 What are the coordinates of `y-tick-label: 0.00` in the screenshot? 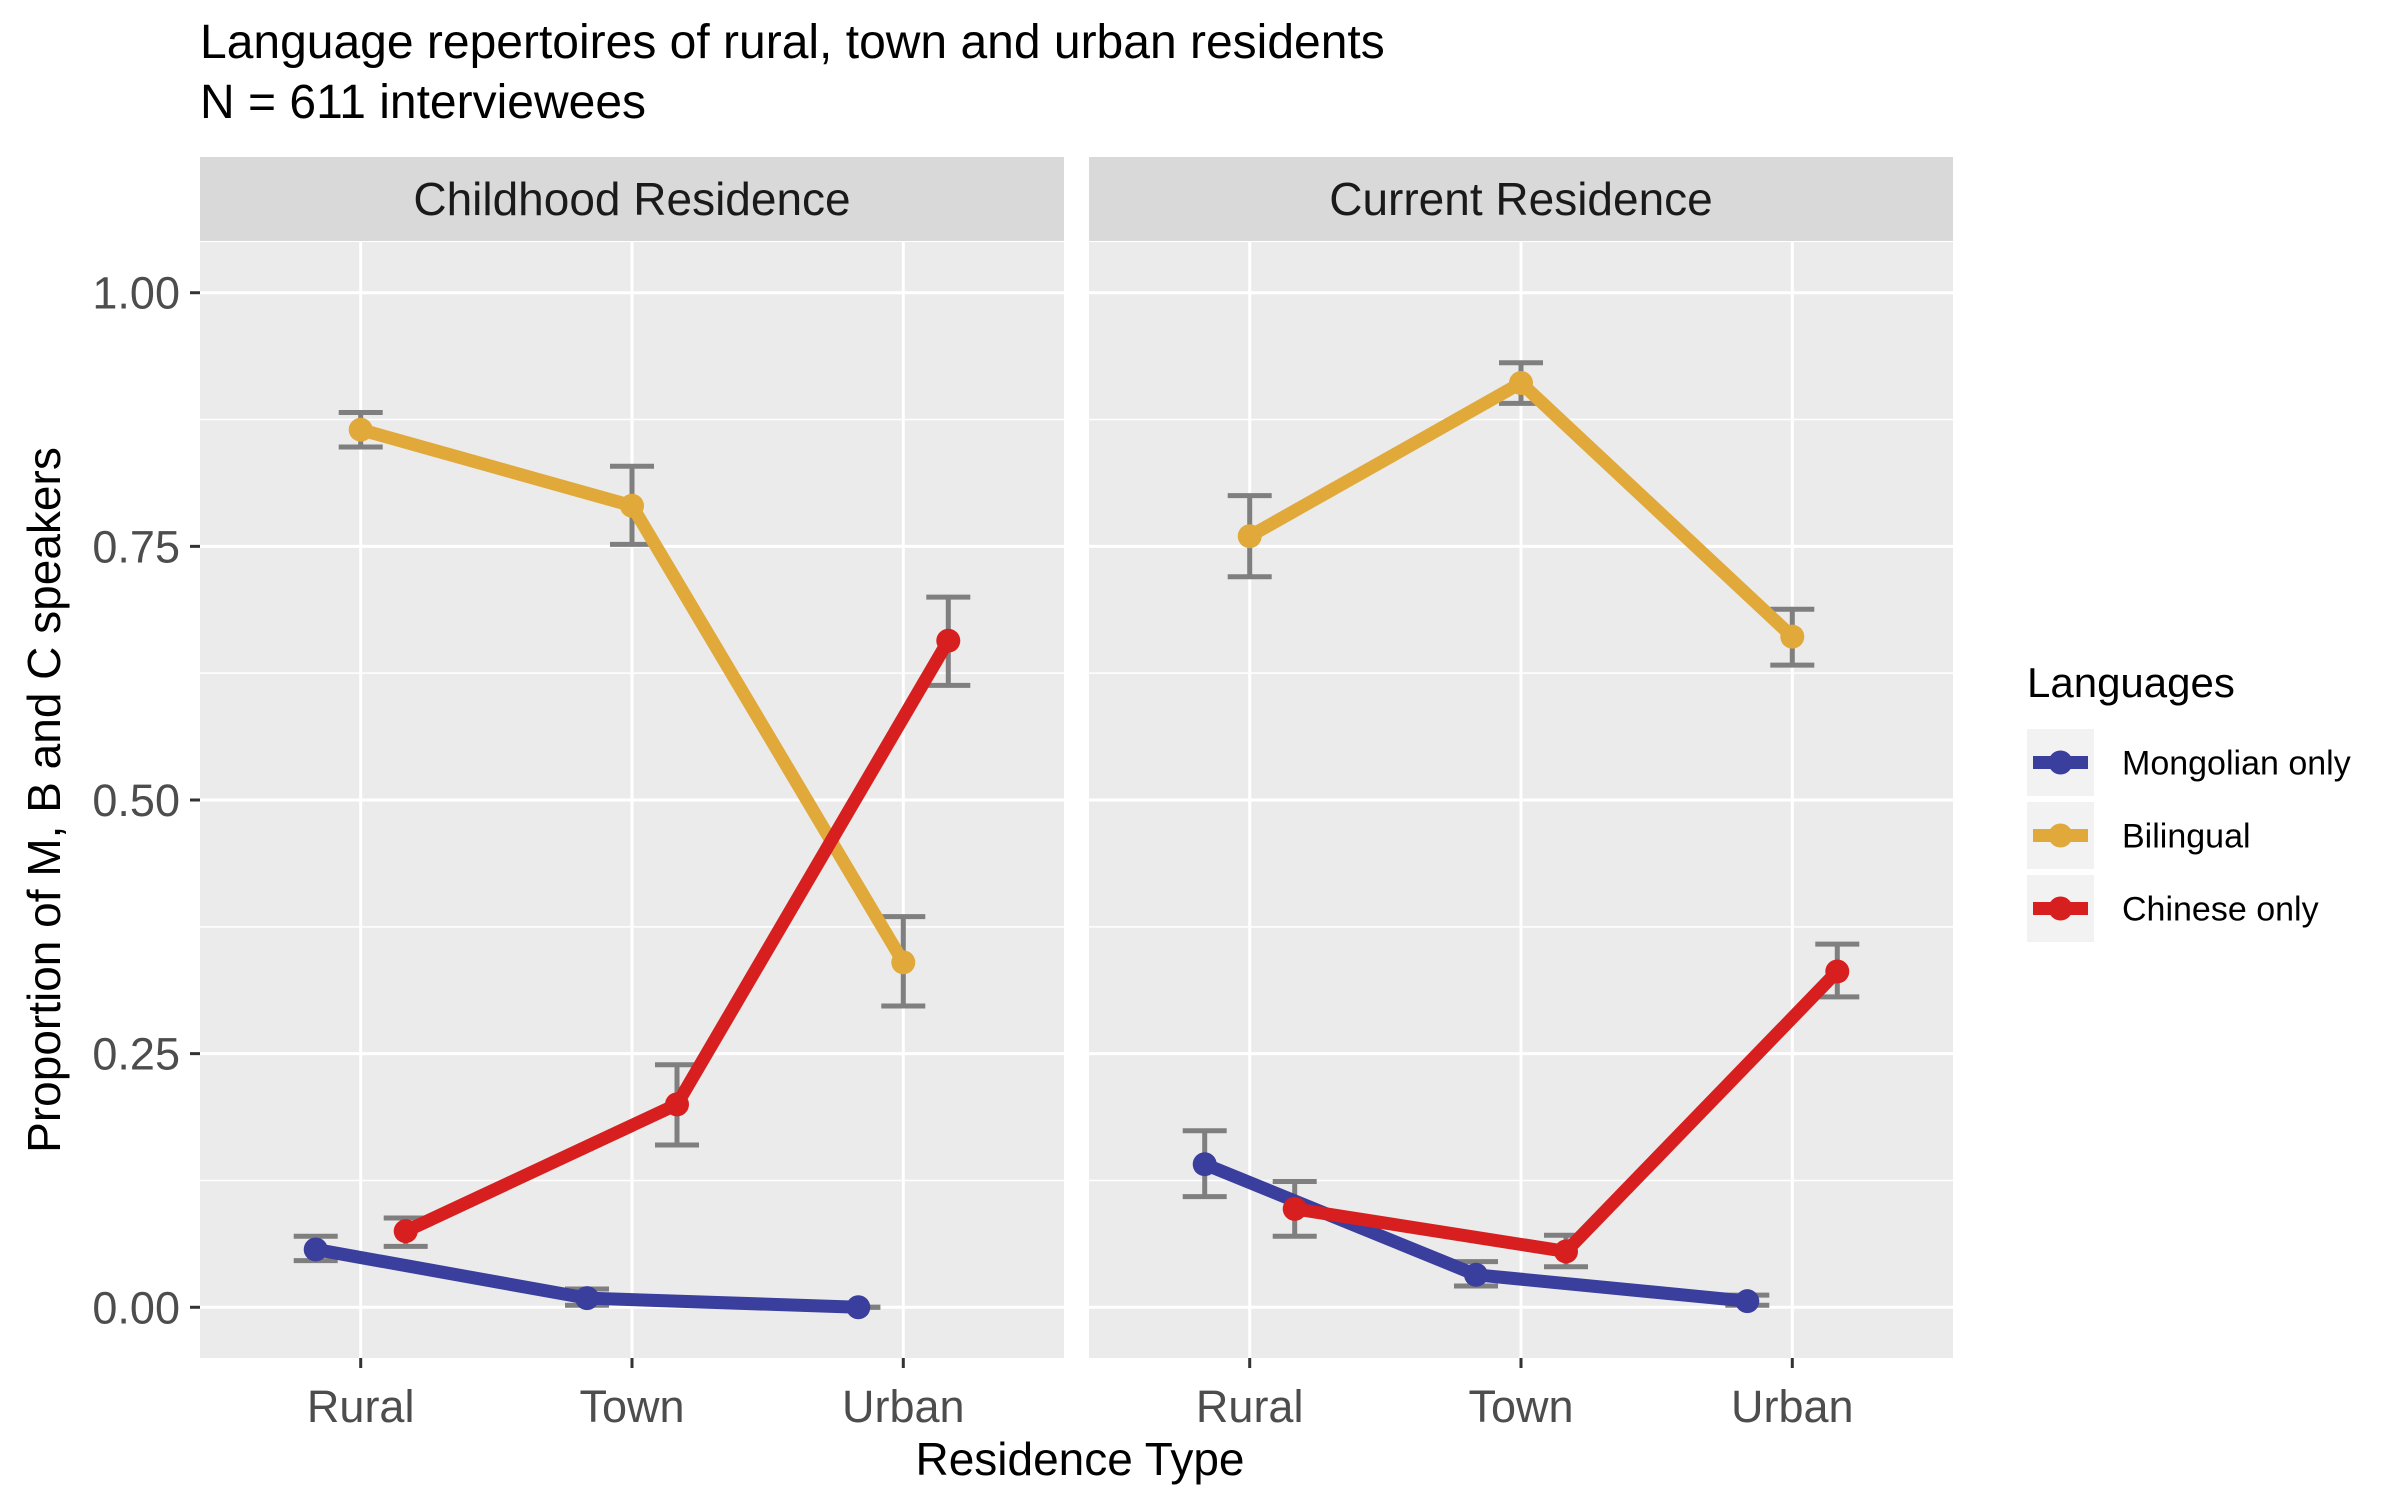 It's located at (136, 1307).